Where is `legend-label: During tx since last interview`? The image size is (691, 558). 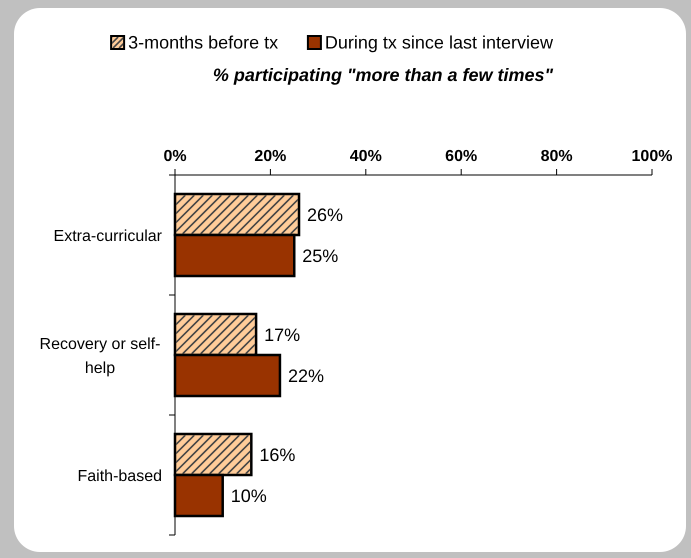 legend-label: During tx since last interview is located at coordinates (439, 42).